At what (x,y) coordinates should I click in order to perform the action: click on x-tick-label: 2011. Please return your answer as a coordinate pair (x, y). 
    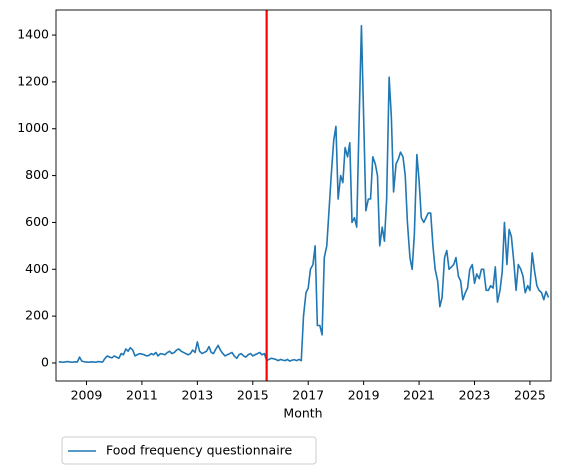
    Looking at the image, I should click on (142, 395).